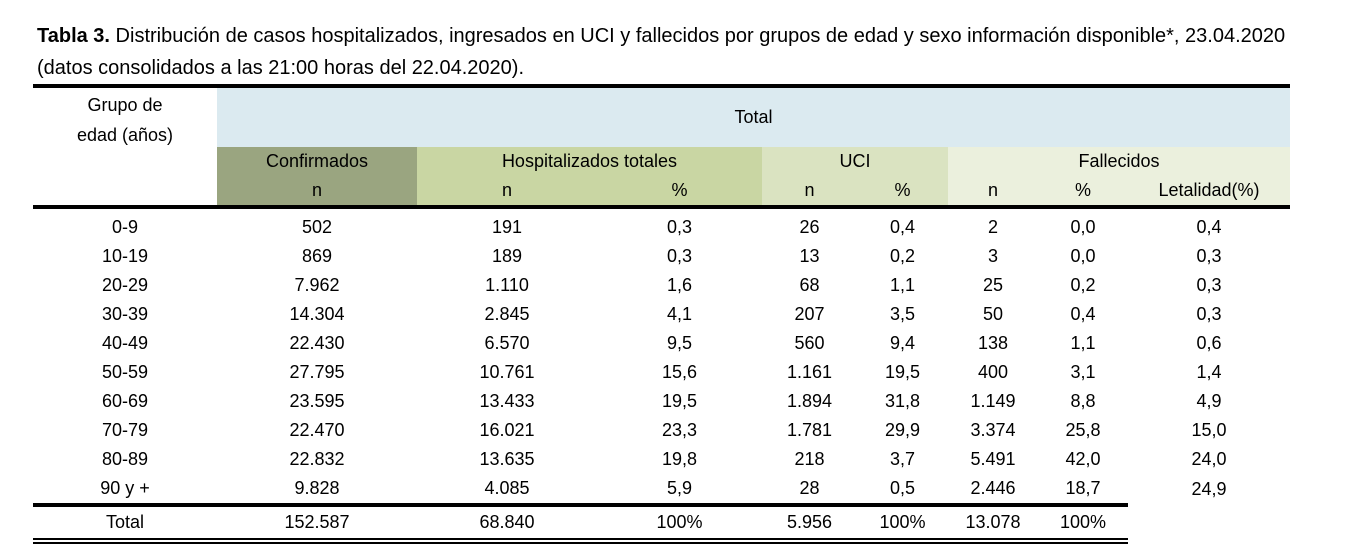 The width and height of the screenshot is (1364, 548). I want to click on cell-age-group: 10-19, so click(125, 256).